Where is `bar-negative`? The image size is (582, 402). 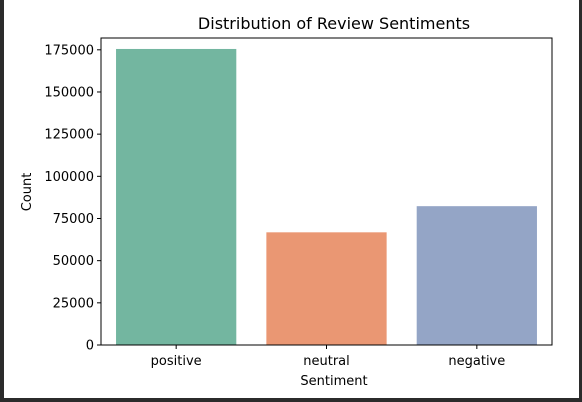 bar-negative is located at coordinates (476, 275).